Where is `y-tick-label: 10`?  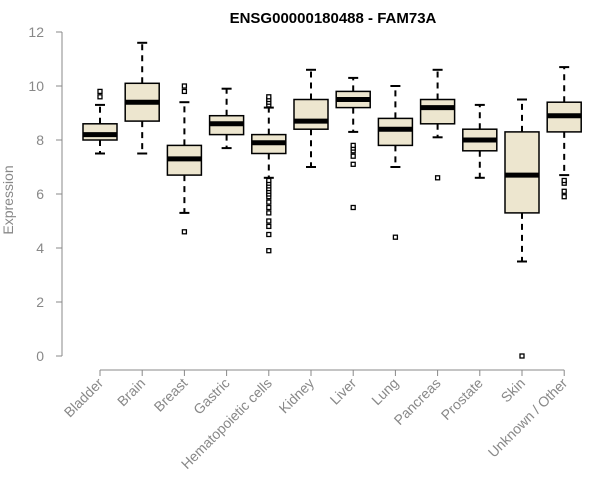
y-tick-label: 10 is located at coordinates (36, 86).